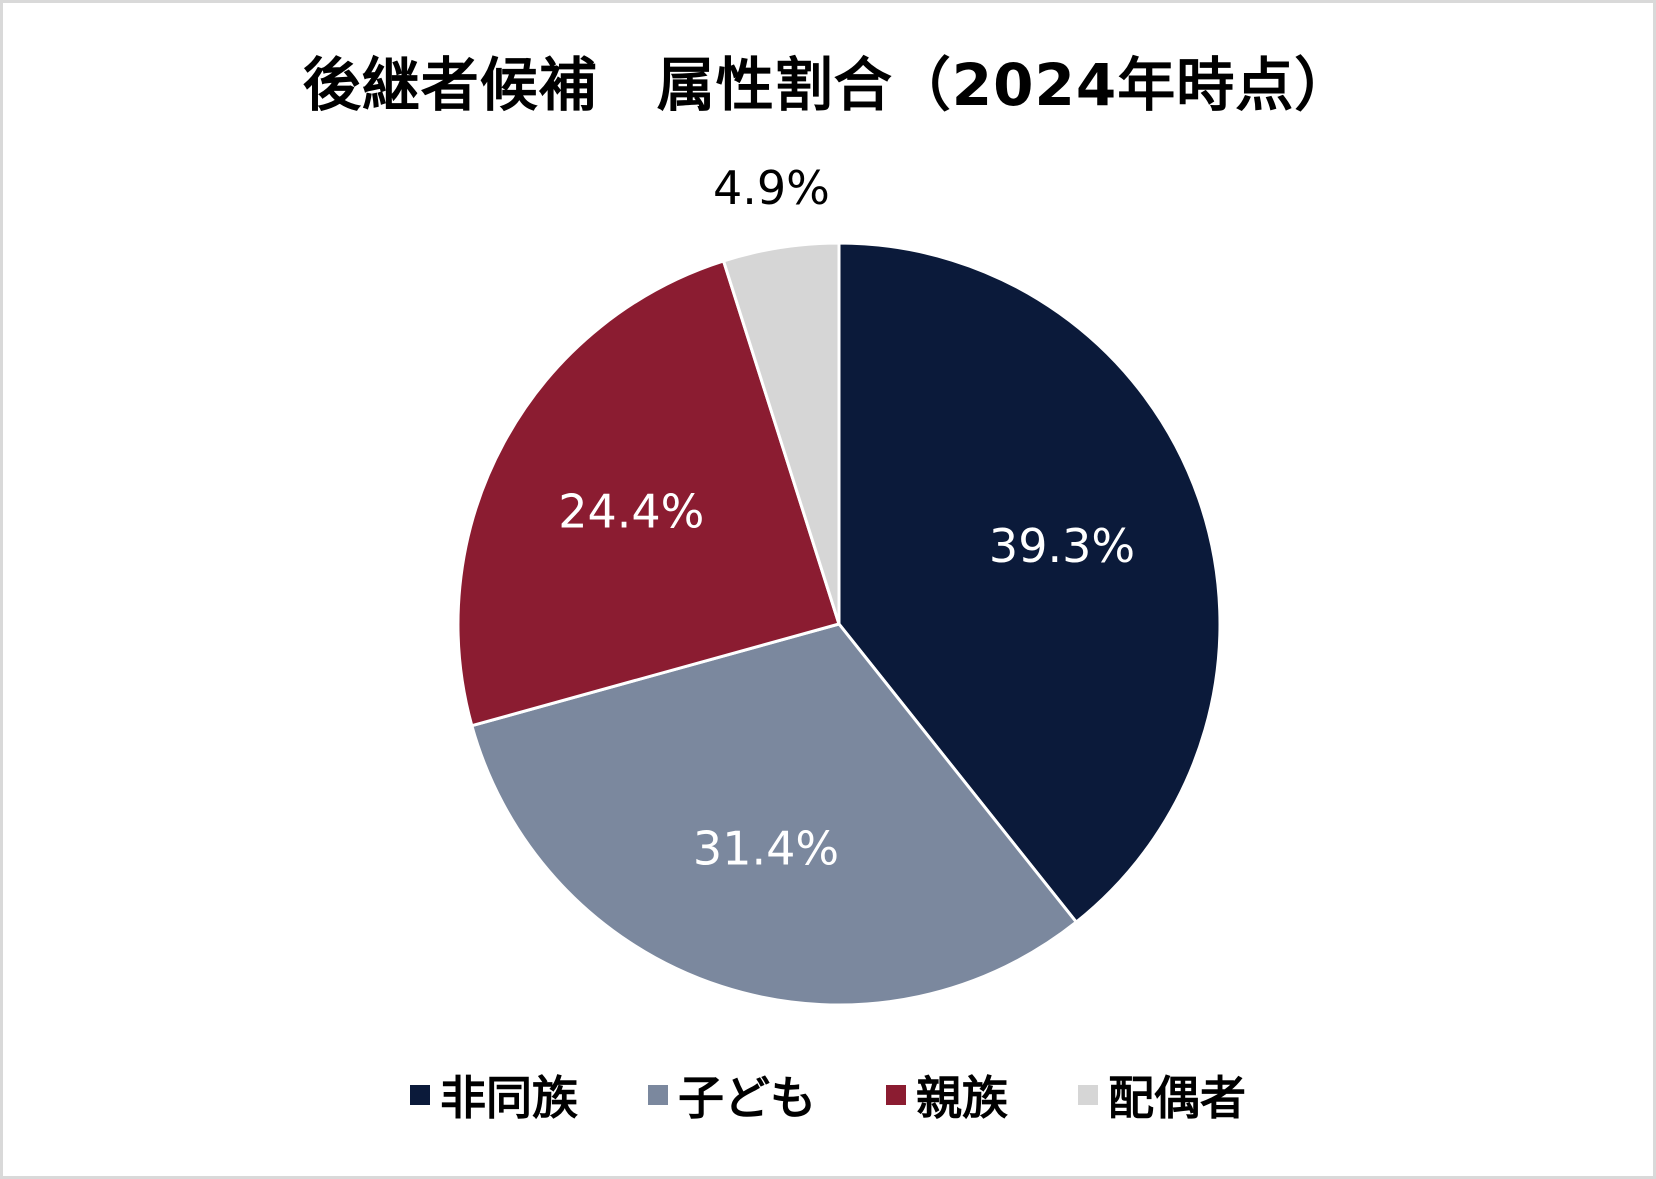 The width and height of the screenshot is (1656, 1179). What do you see at coordinates (828, 85) in the screenshot?
I see `chart-title: 後継者候補 属性割合（2024年時点）` at bounding box center [828, 85].